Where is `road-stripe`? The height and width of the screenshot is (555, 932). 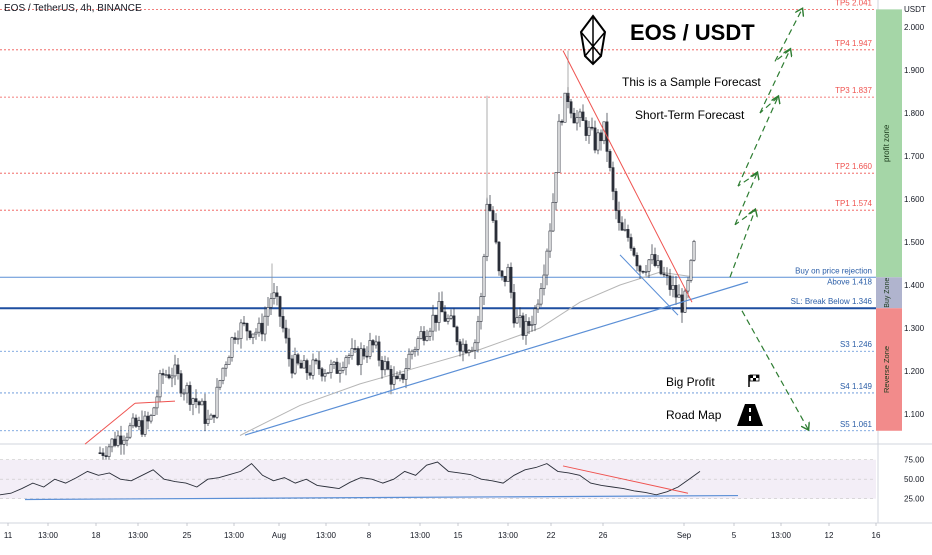
road-stripe is located at coordinates (750, 418).